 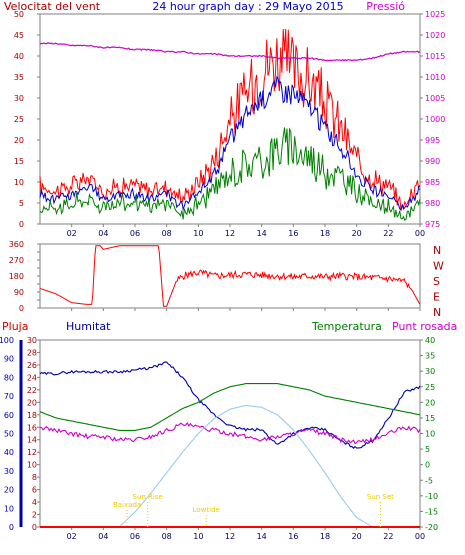 I want to click on direction-y-tick-label: 360, so click(x=16, y=244).